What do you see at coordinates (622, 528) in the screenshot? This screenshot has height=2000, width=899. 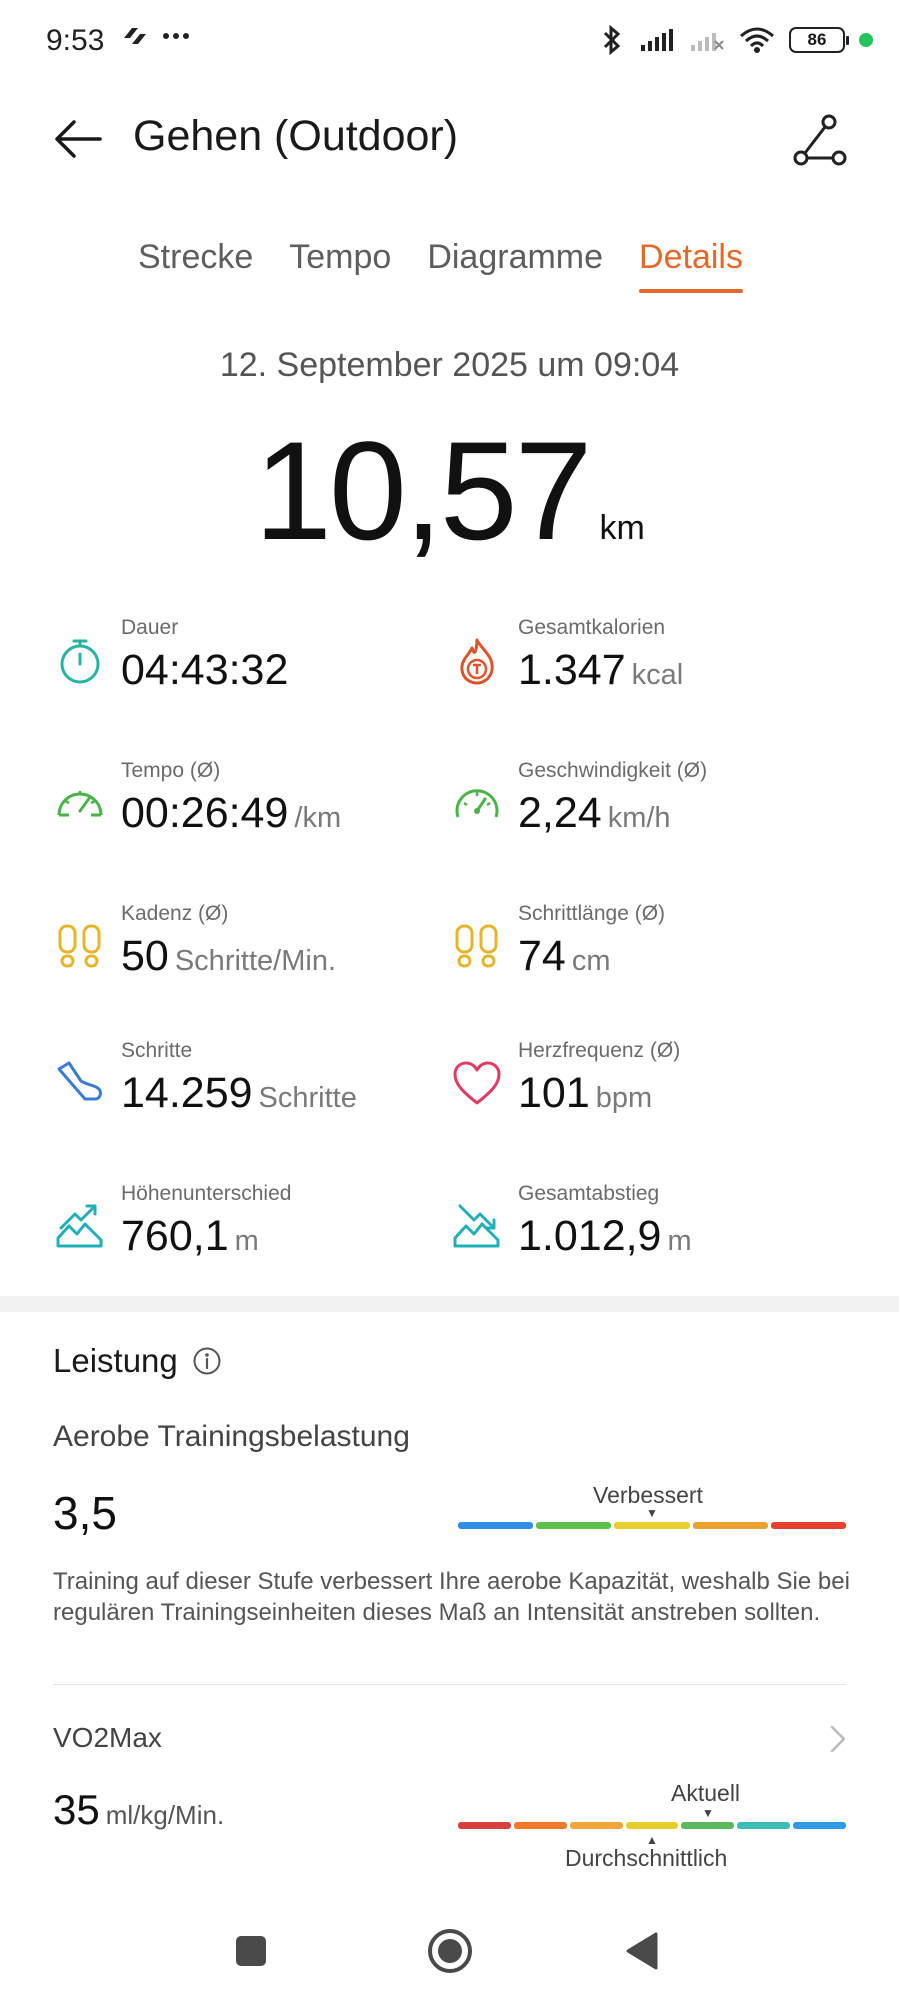 I see `distance-unit: km` at bounding box center [622, 528].